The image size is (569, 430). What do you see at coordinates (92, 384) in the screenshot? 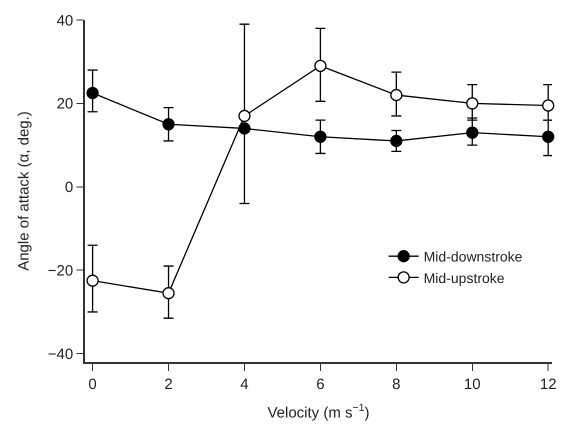
I see `x-tick-label: 0` at bounding box center [92, 384].